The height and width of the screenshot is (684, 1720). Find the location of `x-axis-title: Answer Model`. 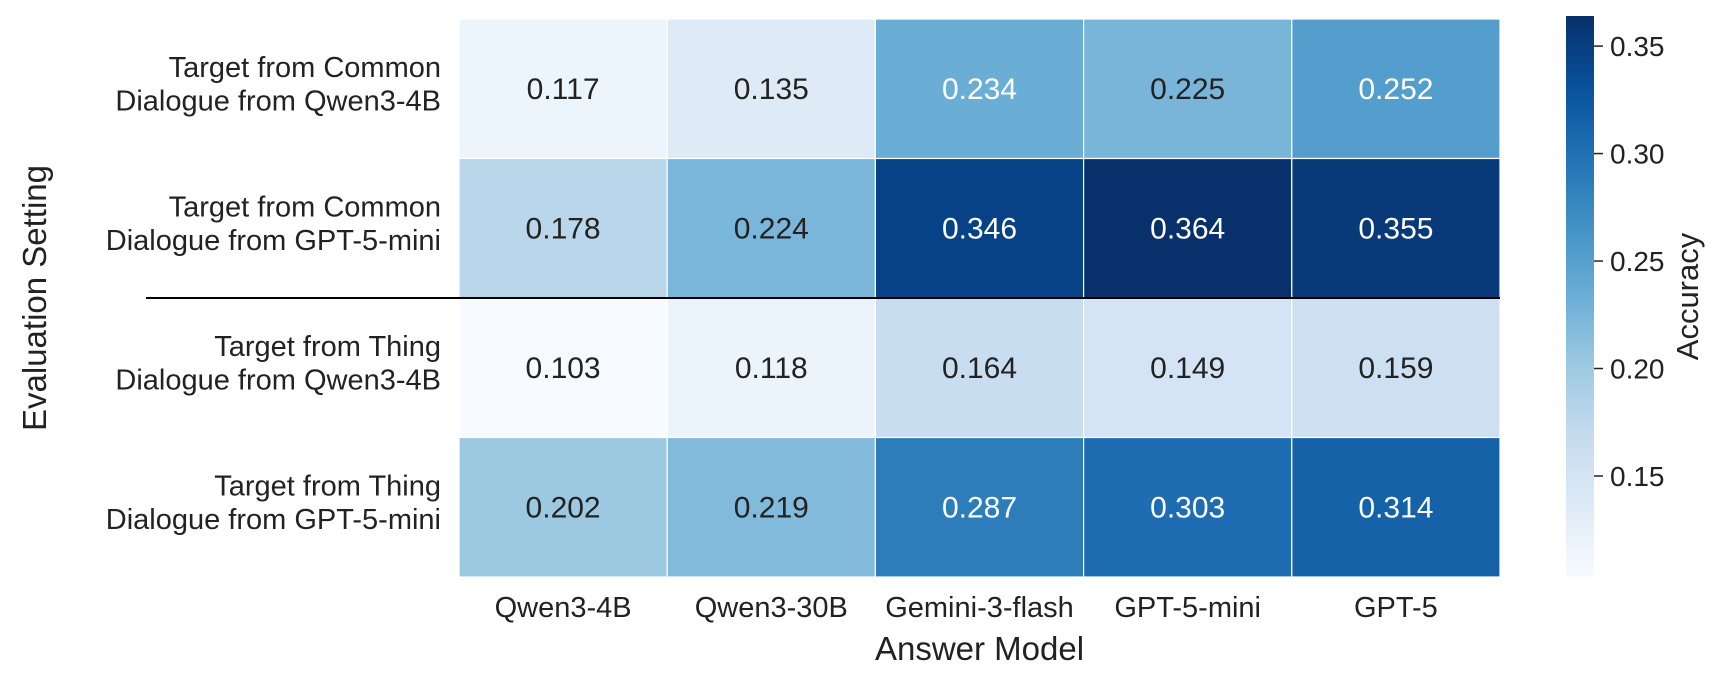

x-axis-title: Answer Model is located at coordinates (979, 648).